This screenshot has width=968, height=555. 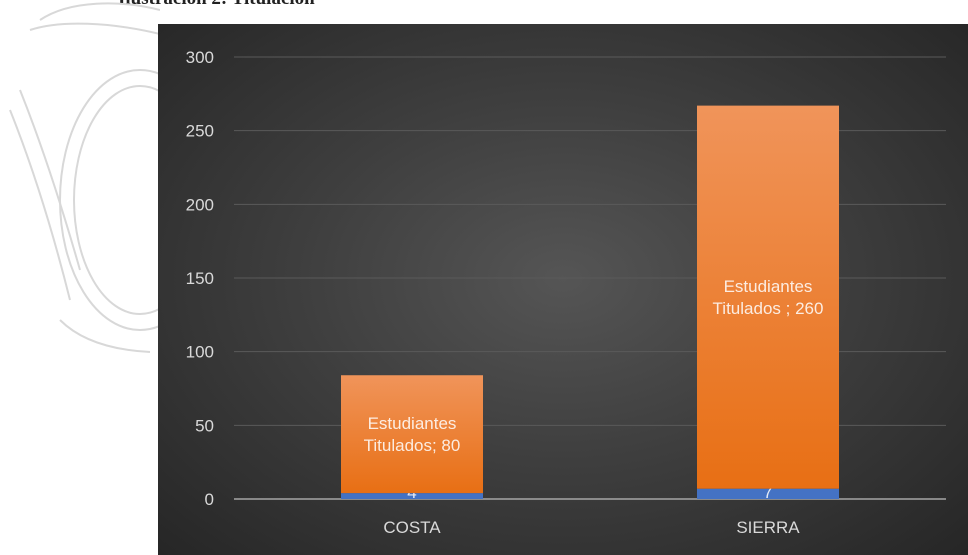 I want to click on y-tick-label: 0, so click(x=209, y=499).